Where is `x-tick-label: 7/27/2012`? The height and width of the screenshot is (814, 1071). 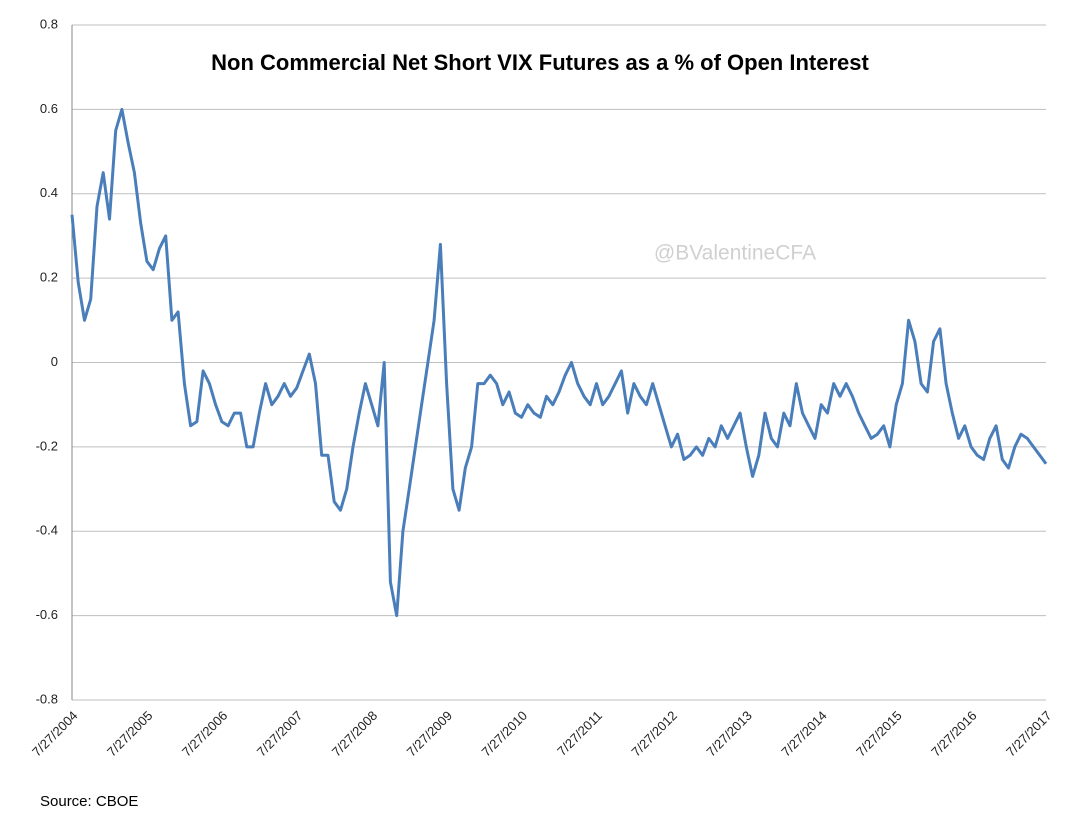 x-tick-label: 7/27/2012 is located at coordinates (654, 734).